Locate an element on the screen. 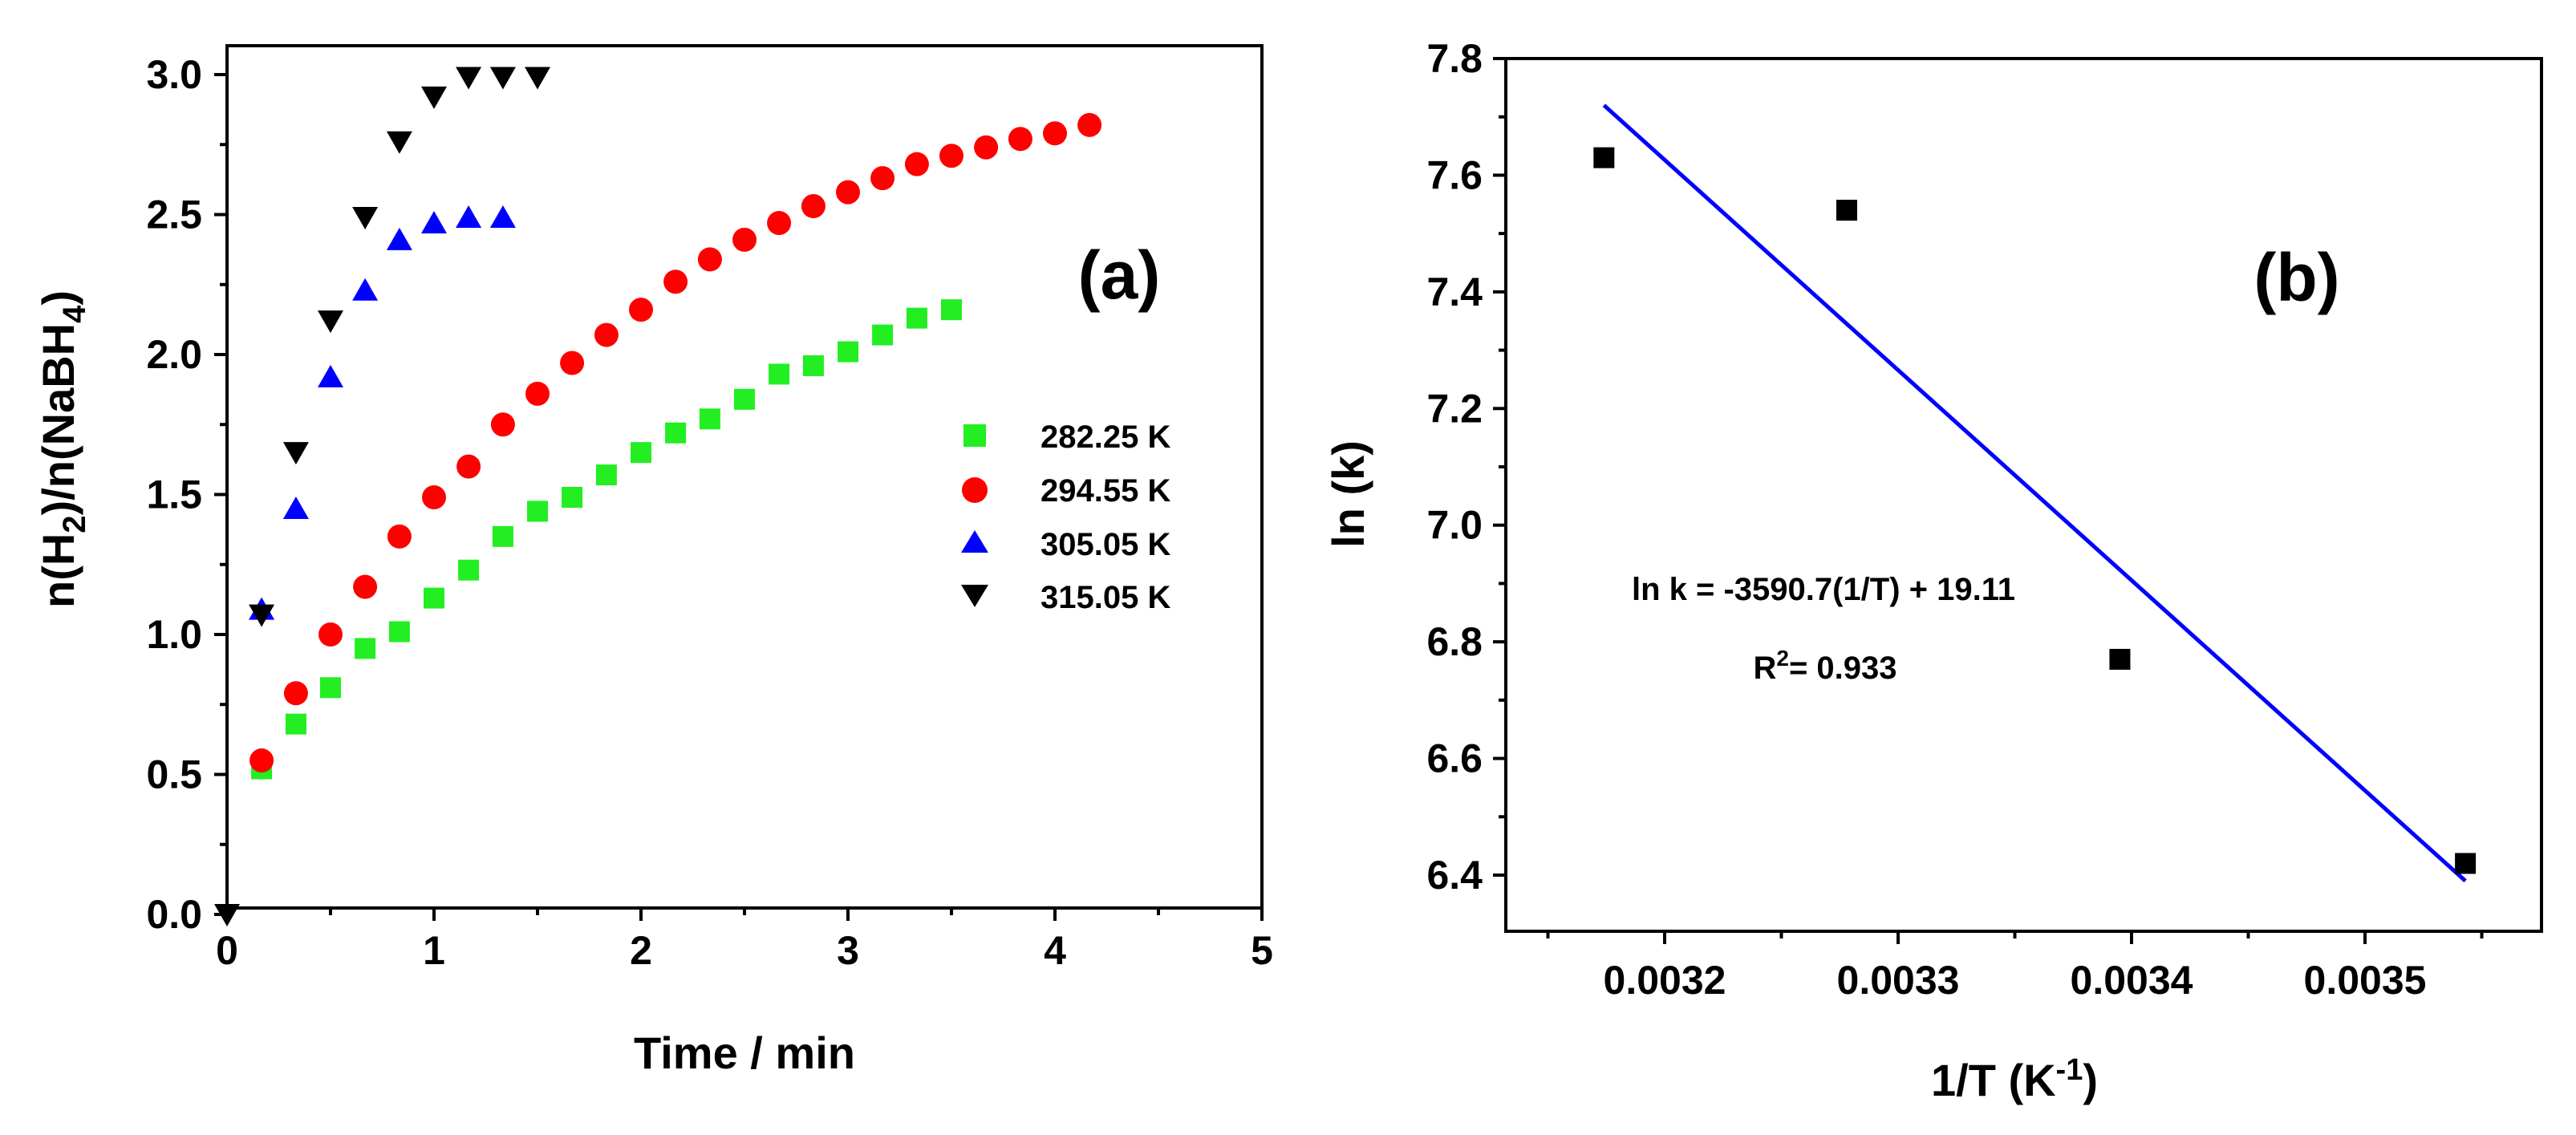 The image size is (2576, 1135). y-tick-label: 3.0 is located at coordinates (174, 74).